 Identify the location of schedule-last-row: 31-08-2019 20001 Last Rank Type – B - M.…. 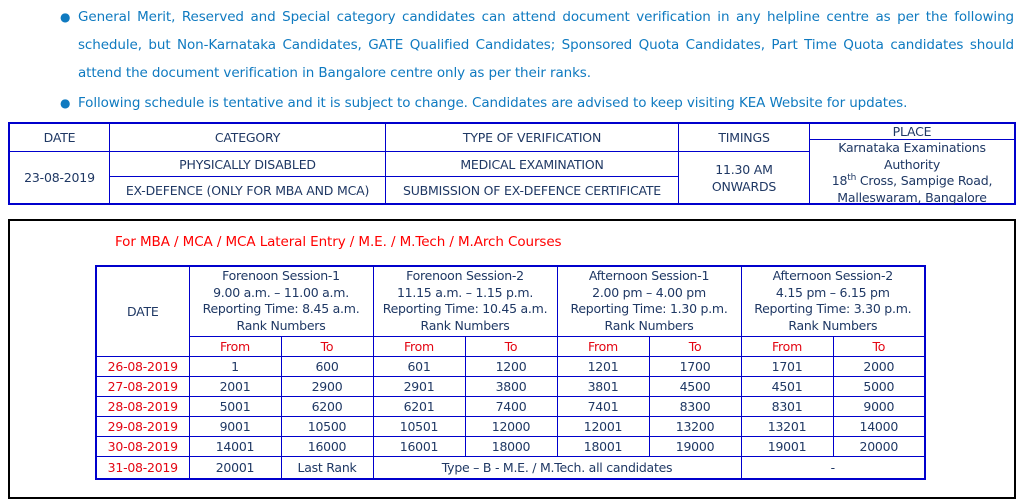
(510, 467).